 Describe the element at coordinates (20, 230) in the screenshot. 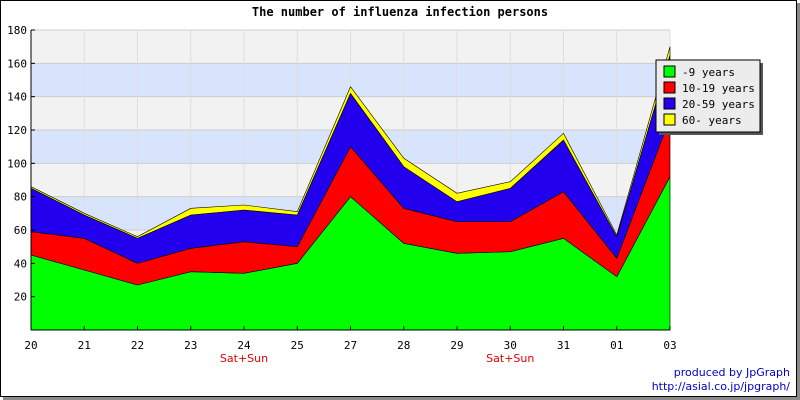

I see `y-tick-label: 60` at that location.